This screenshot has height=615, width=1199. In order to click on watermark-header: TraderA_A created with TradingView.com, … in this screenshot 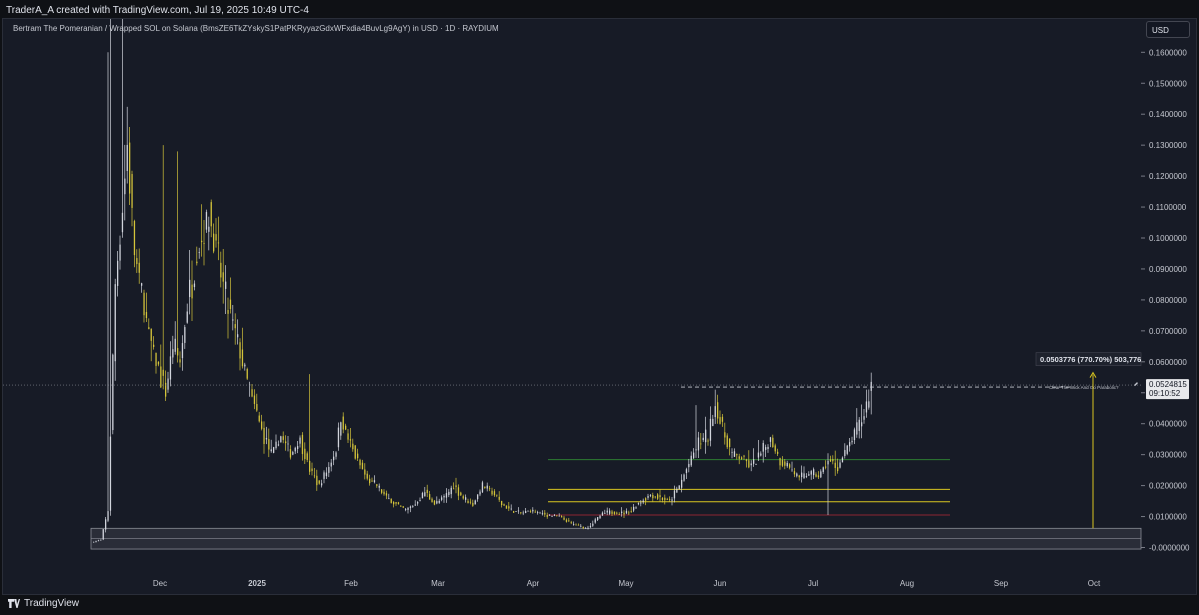, I will do `click(157, 10)`.